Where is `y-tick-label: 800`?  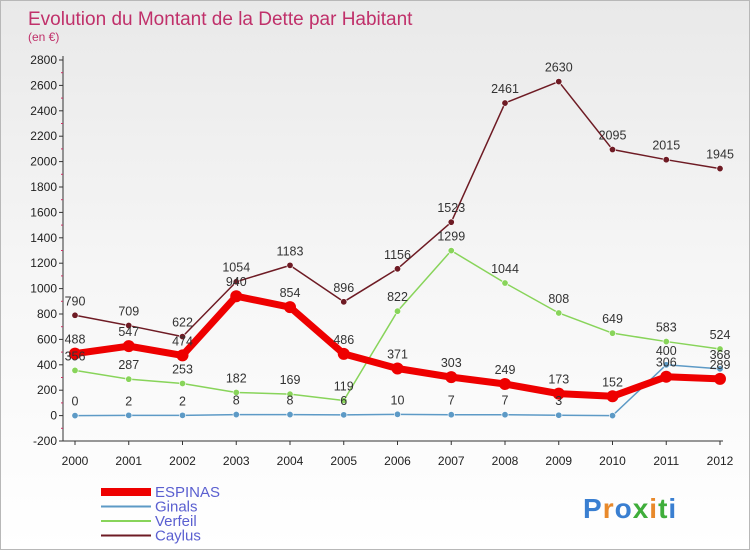
y-tick-label: 800 is located at coordinates (47, 314).